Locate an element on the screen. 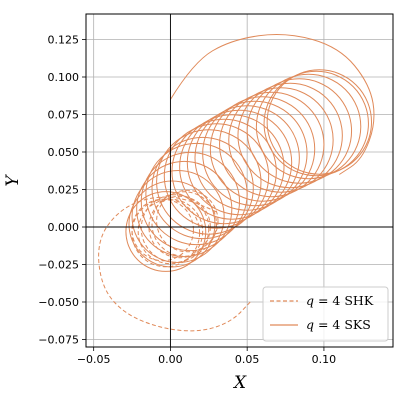  y-tick-label: 0.075 is located at coordinates (64, 115).